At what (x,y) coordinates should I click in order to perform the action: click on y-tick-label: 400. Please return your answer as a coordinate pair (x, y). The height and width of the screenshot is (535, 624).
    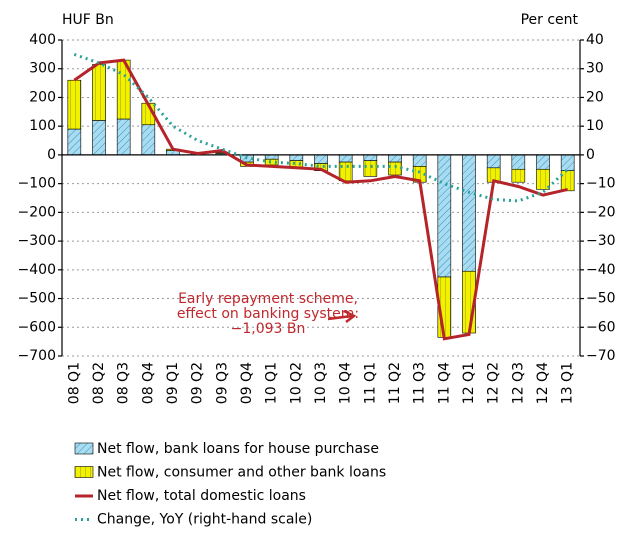
    Looking at the image, I should click on (42, 40).